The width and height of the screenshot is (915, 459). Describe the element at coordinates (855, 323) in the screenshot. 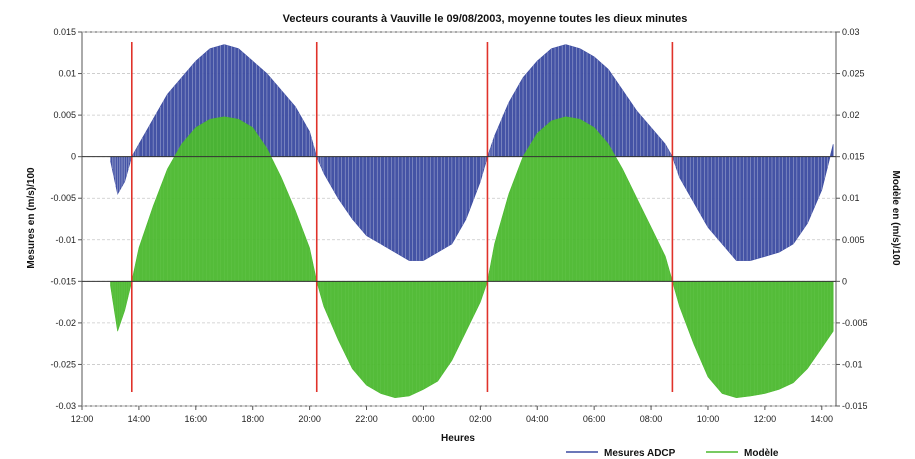

I see `y-right-tick-label: -0.005` at that location.